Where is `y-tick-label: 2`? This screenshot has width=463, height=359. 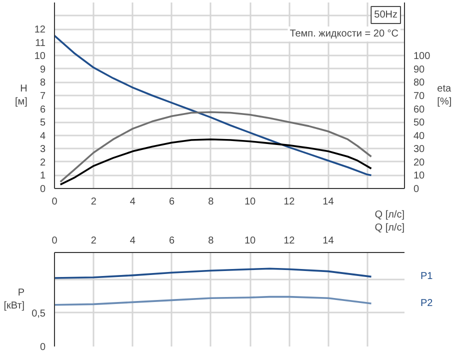 y-tick-label: 2 is located at coordinates (43, 162).